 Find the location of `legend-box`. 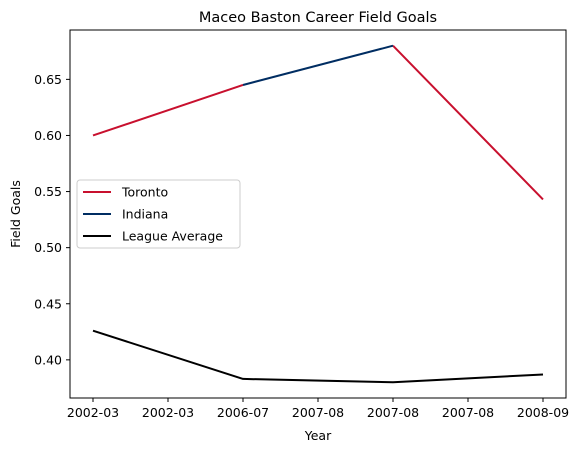

legend-box is located at coordinates (158, 214).